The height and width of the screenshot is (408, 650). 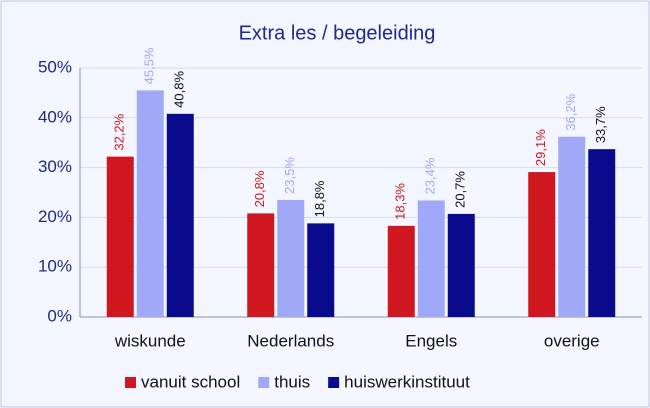 I want to click on value-label: 45,5%, so click(x=149, y=65).